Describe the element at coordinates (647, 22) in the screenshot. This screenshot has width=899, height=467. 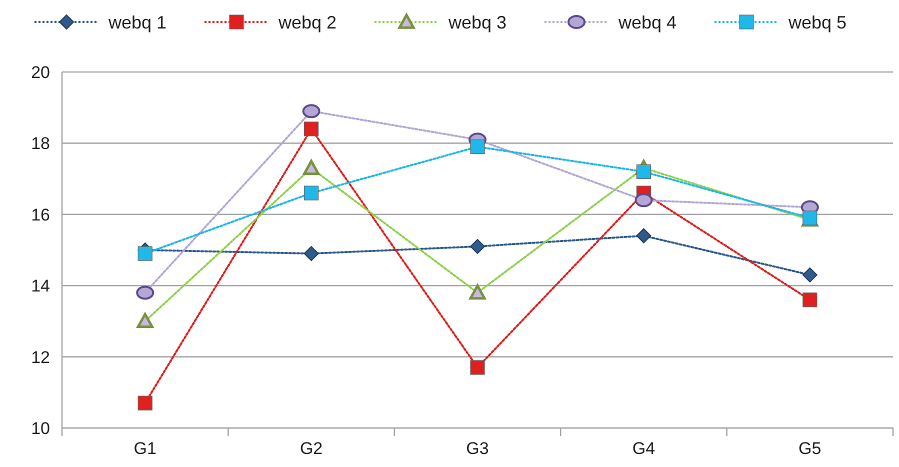
I see `legend-label: webq 4` at that location.